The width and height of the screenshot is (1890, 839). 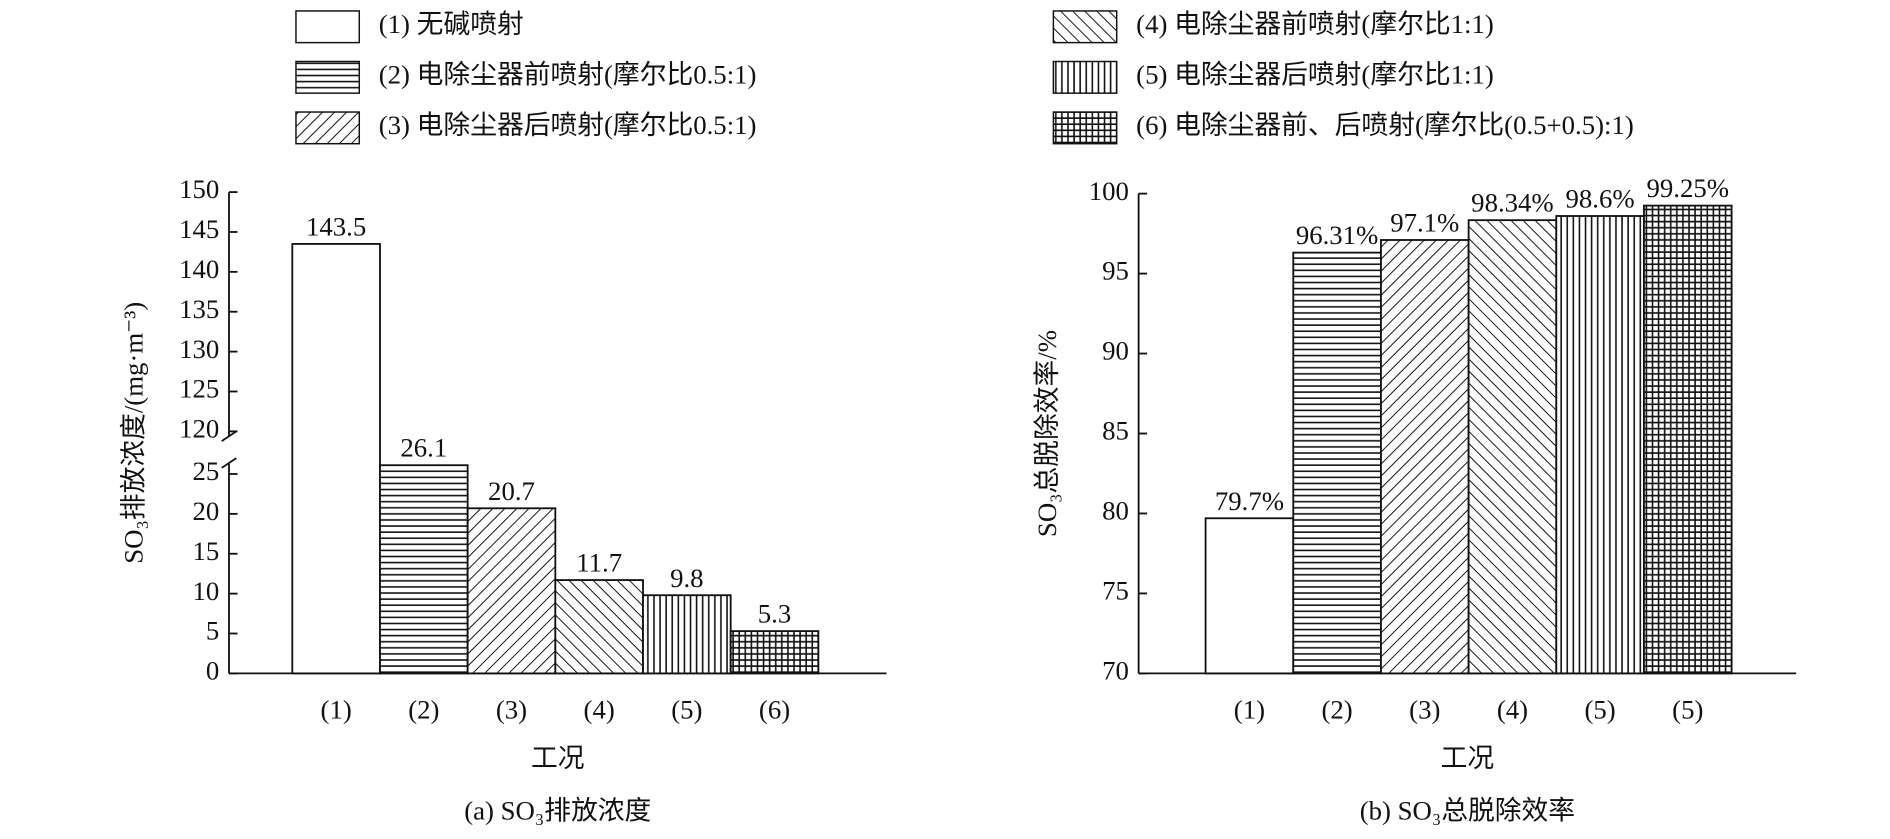 What do you see at coordinates (774, 614) in the screenshot?
I see `value-label: 5.3` at bounding box center [774, 614].